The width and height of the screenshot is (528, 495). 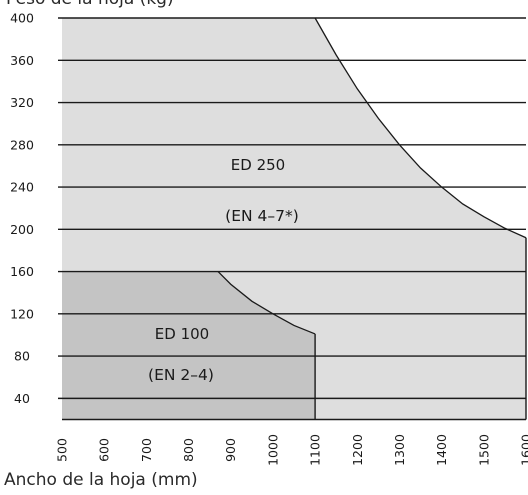 What do you see at coordinates (523, 450) in the screenshot?
I see `x-tick-label-1600: 1600` at bounding box center [523, 450].